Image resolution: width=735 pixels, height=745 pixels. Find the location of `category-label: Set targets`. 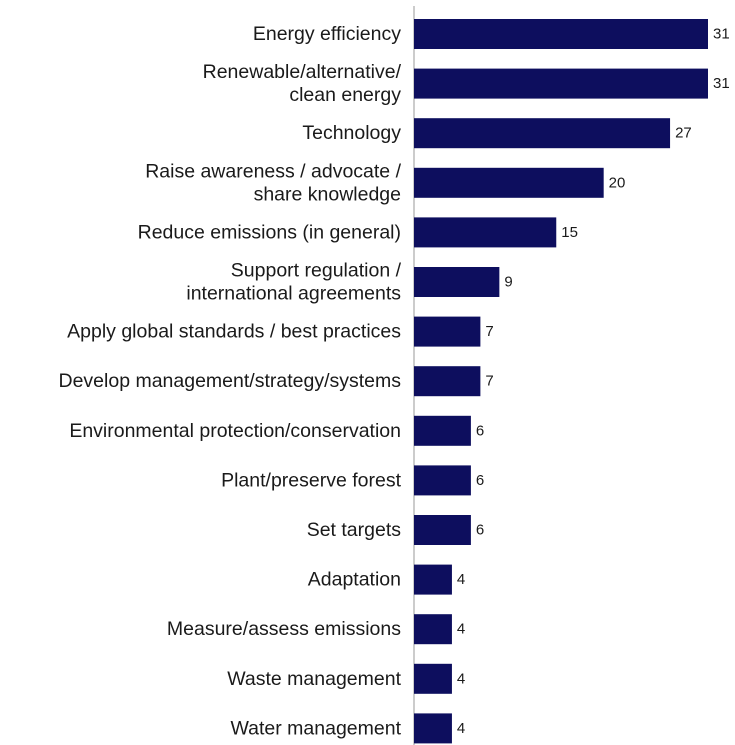

category-label: Set targets is located at coordinates (354, 530).